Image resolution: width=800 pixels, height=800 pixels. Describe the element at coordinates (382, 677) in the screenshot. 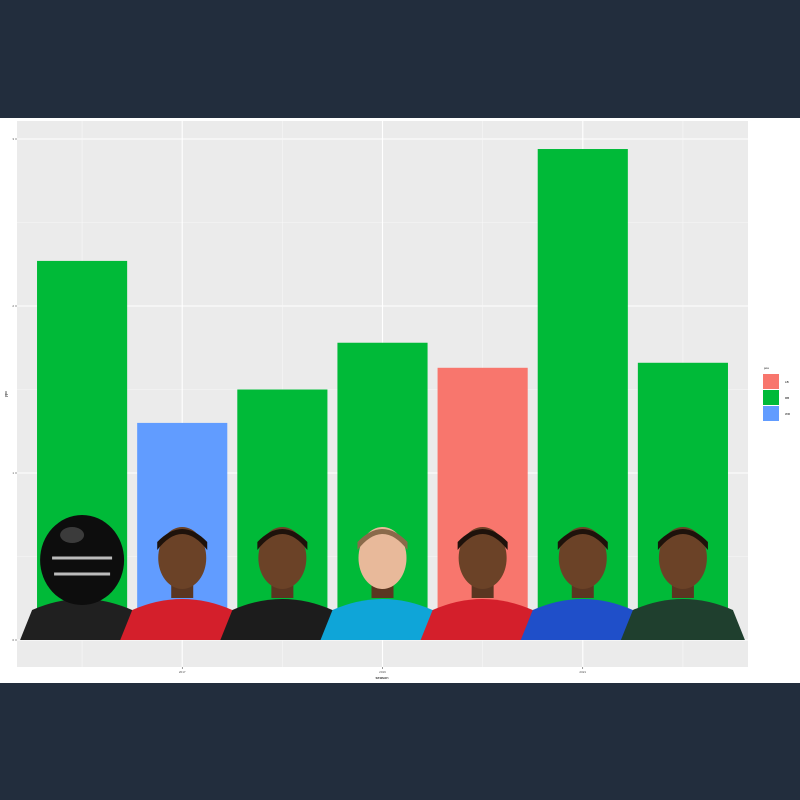

I see `x-axis-title: season` at that location.